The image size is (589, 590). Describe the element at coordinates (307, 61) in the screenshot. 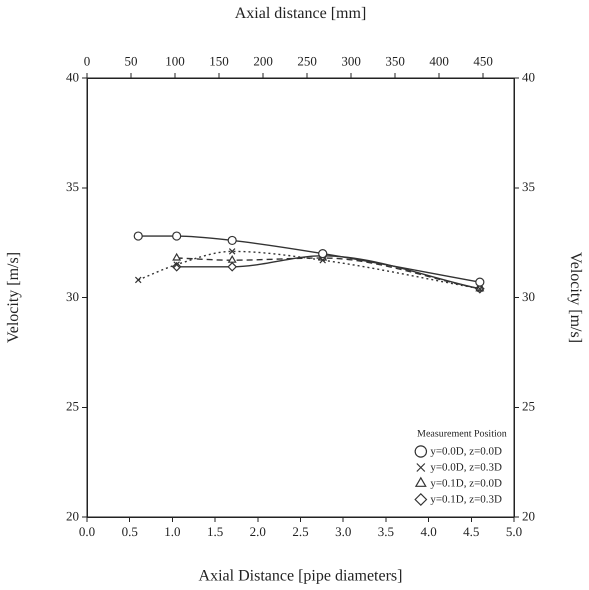

I see `x2-tick-label: 250` at that location.